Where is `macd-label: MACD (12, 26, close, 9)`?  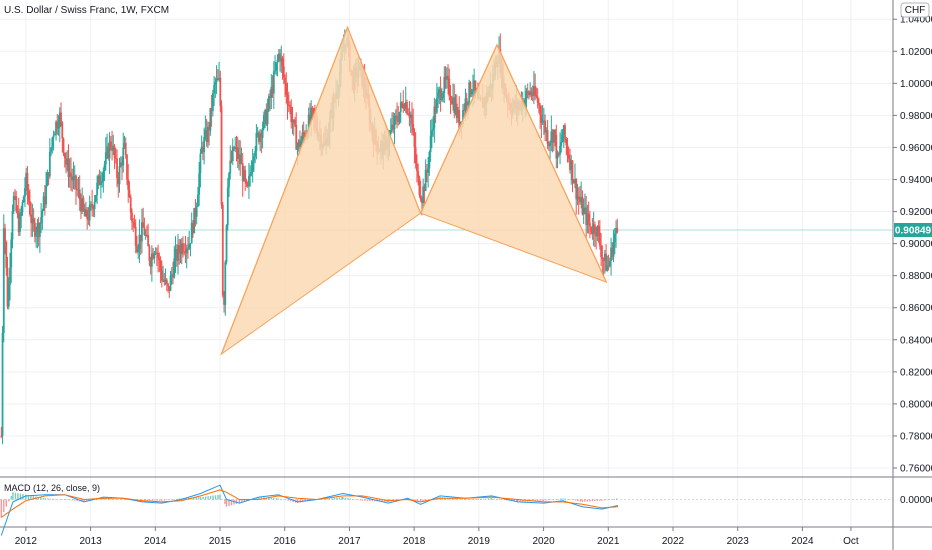
macd-label: MACD (12, 26, close, 9) is located at coordinates (52, 488).